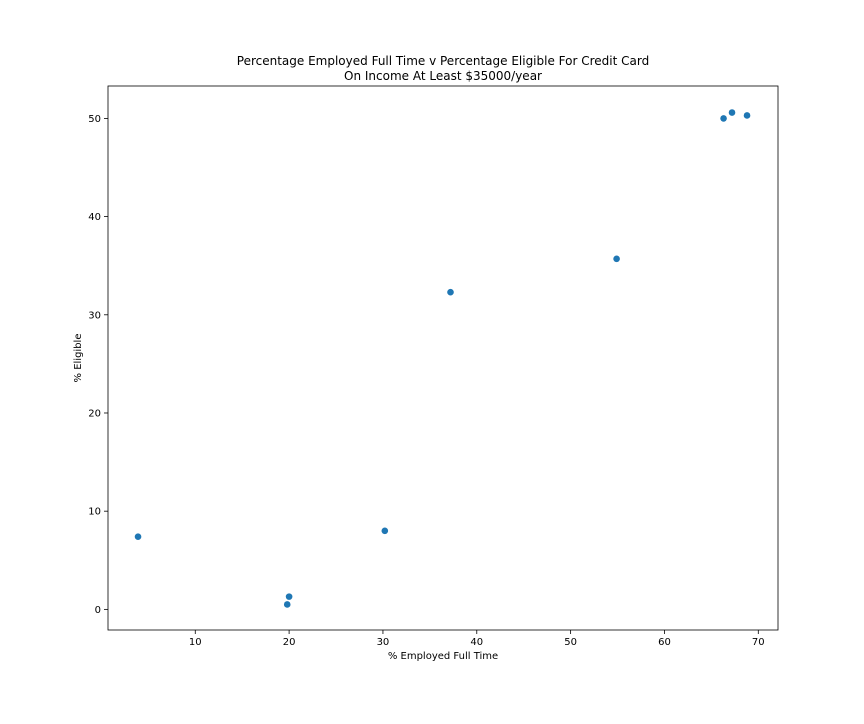 Image resolution: width=864 pixels, height=724 pixels. Describe the element at coordinates (78, 358) in the screenshot. I see `y-axis-label: % Eligible` at that location.